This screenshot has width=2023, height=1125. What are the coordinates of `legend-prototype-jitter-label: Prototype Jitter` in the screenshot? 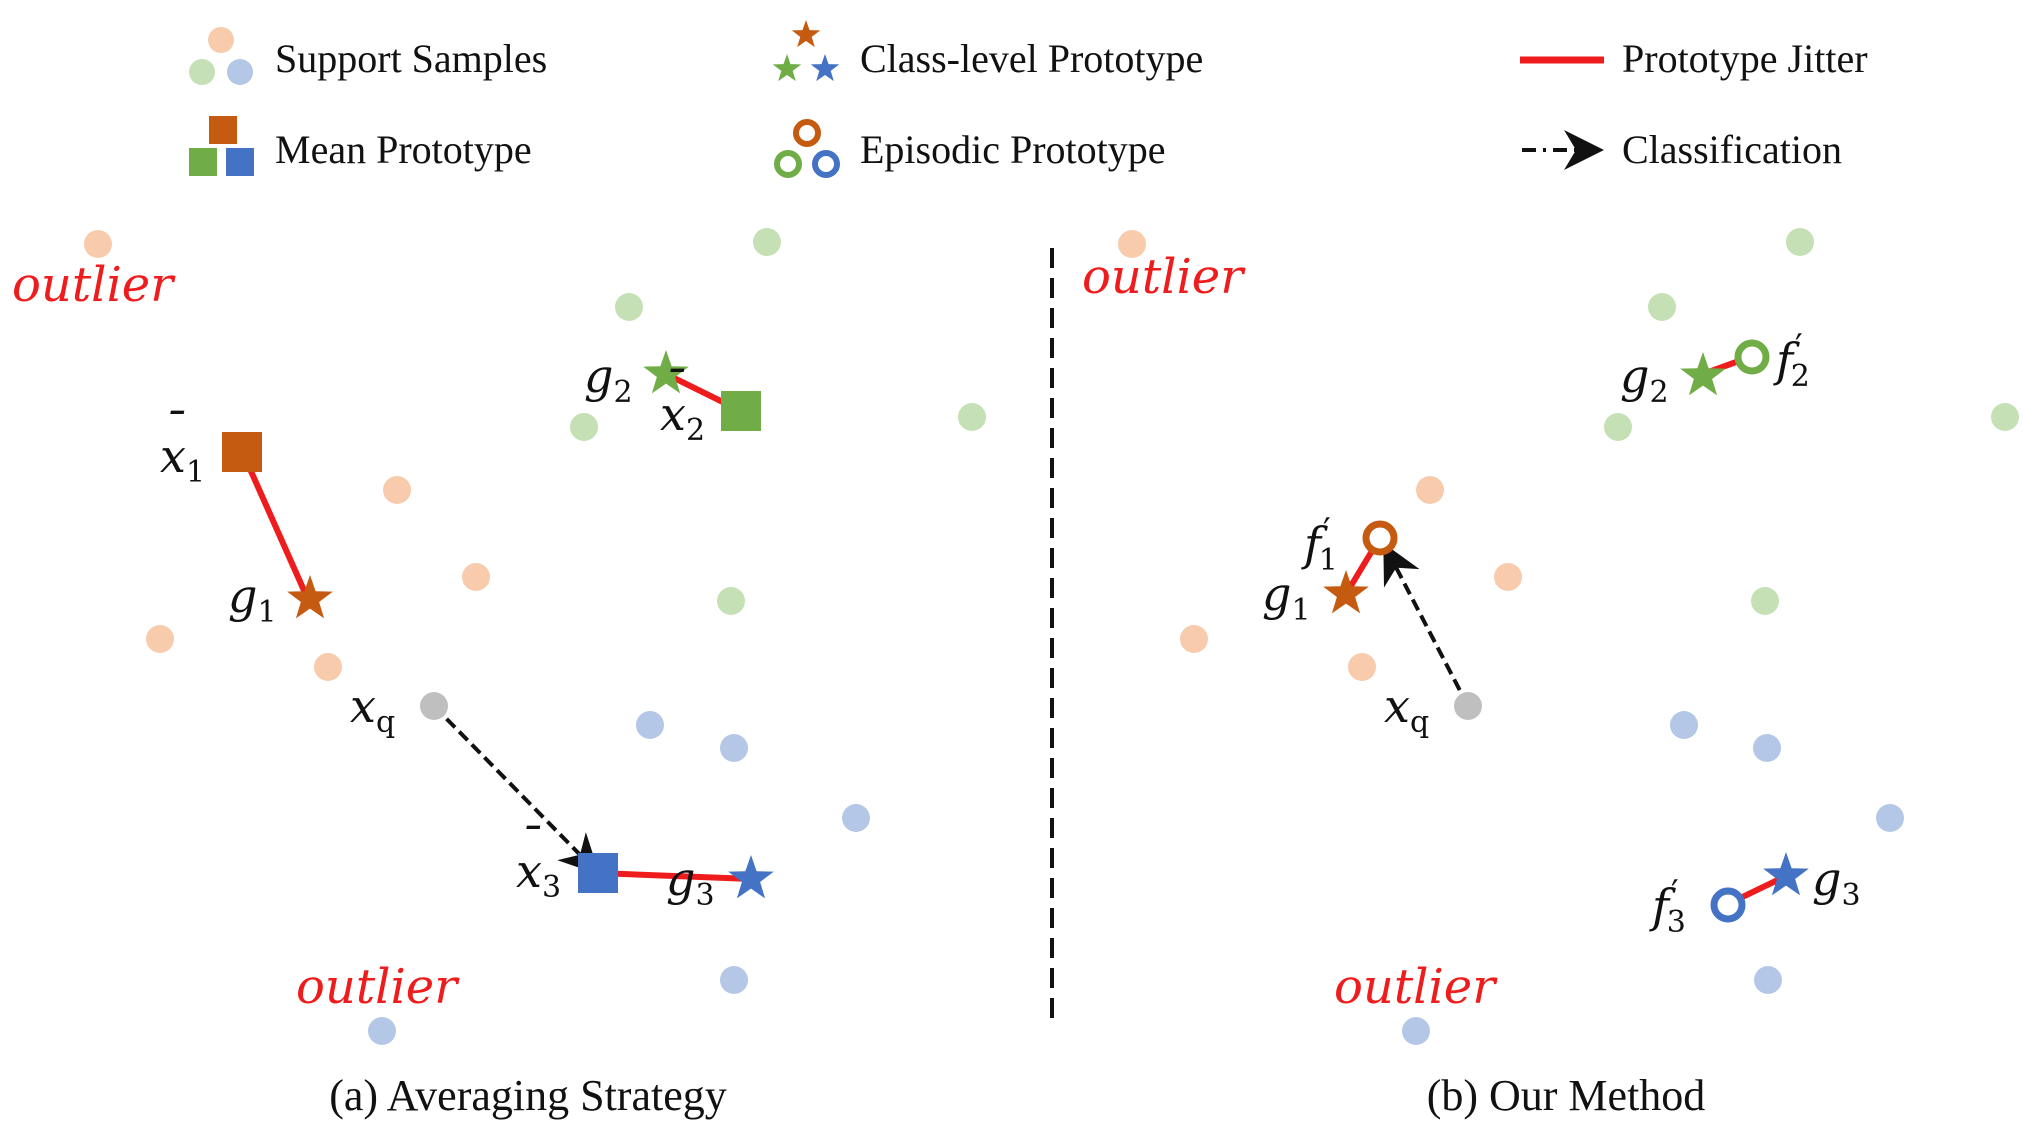 It's located at (1745, 58).